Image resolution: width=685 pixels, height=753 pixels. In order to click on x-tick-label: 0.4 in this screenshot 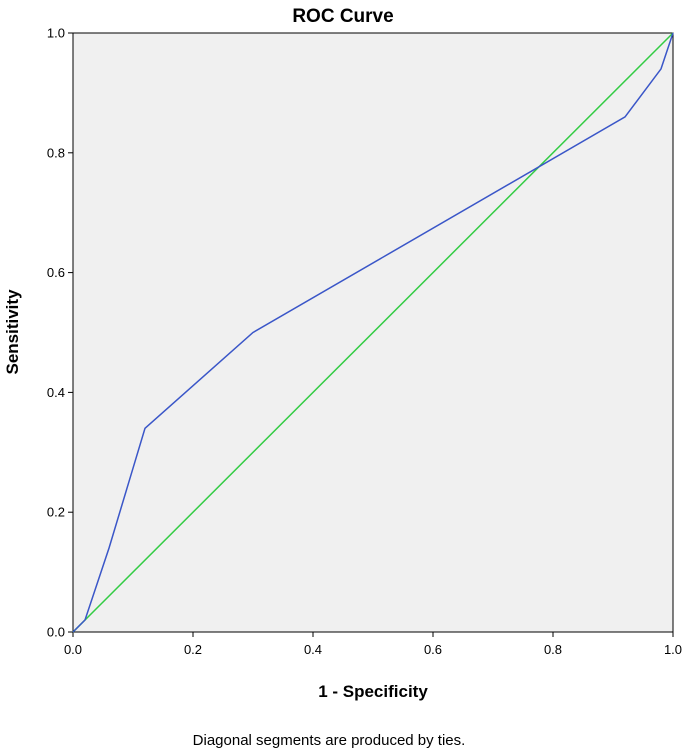, I will do `click(313, 649)`.